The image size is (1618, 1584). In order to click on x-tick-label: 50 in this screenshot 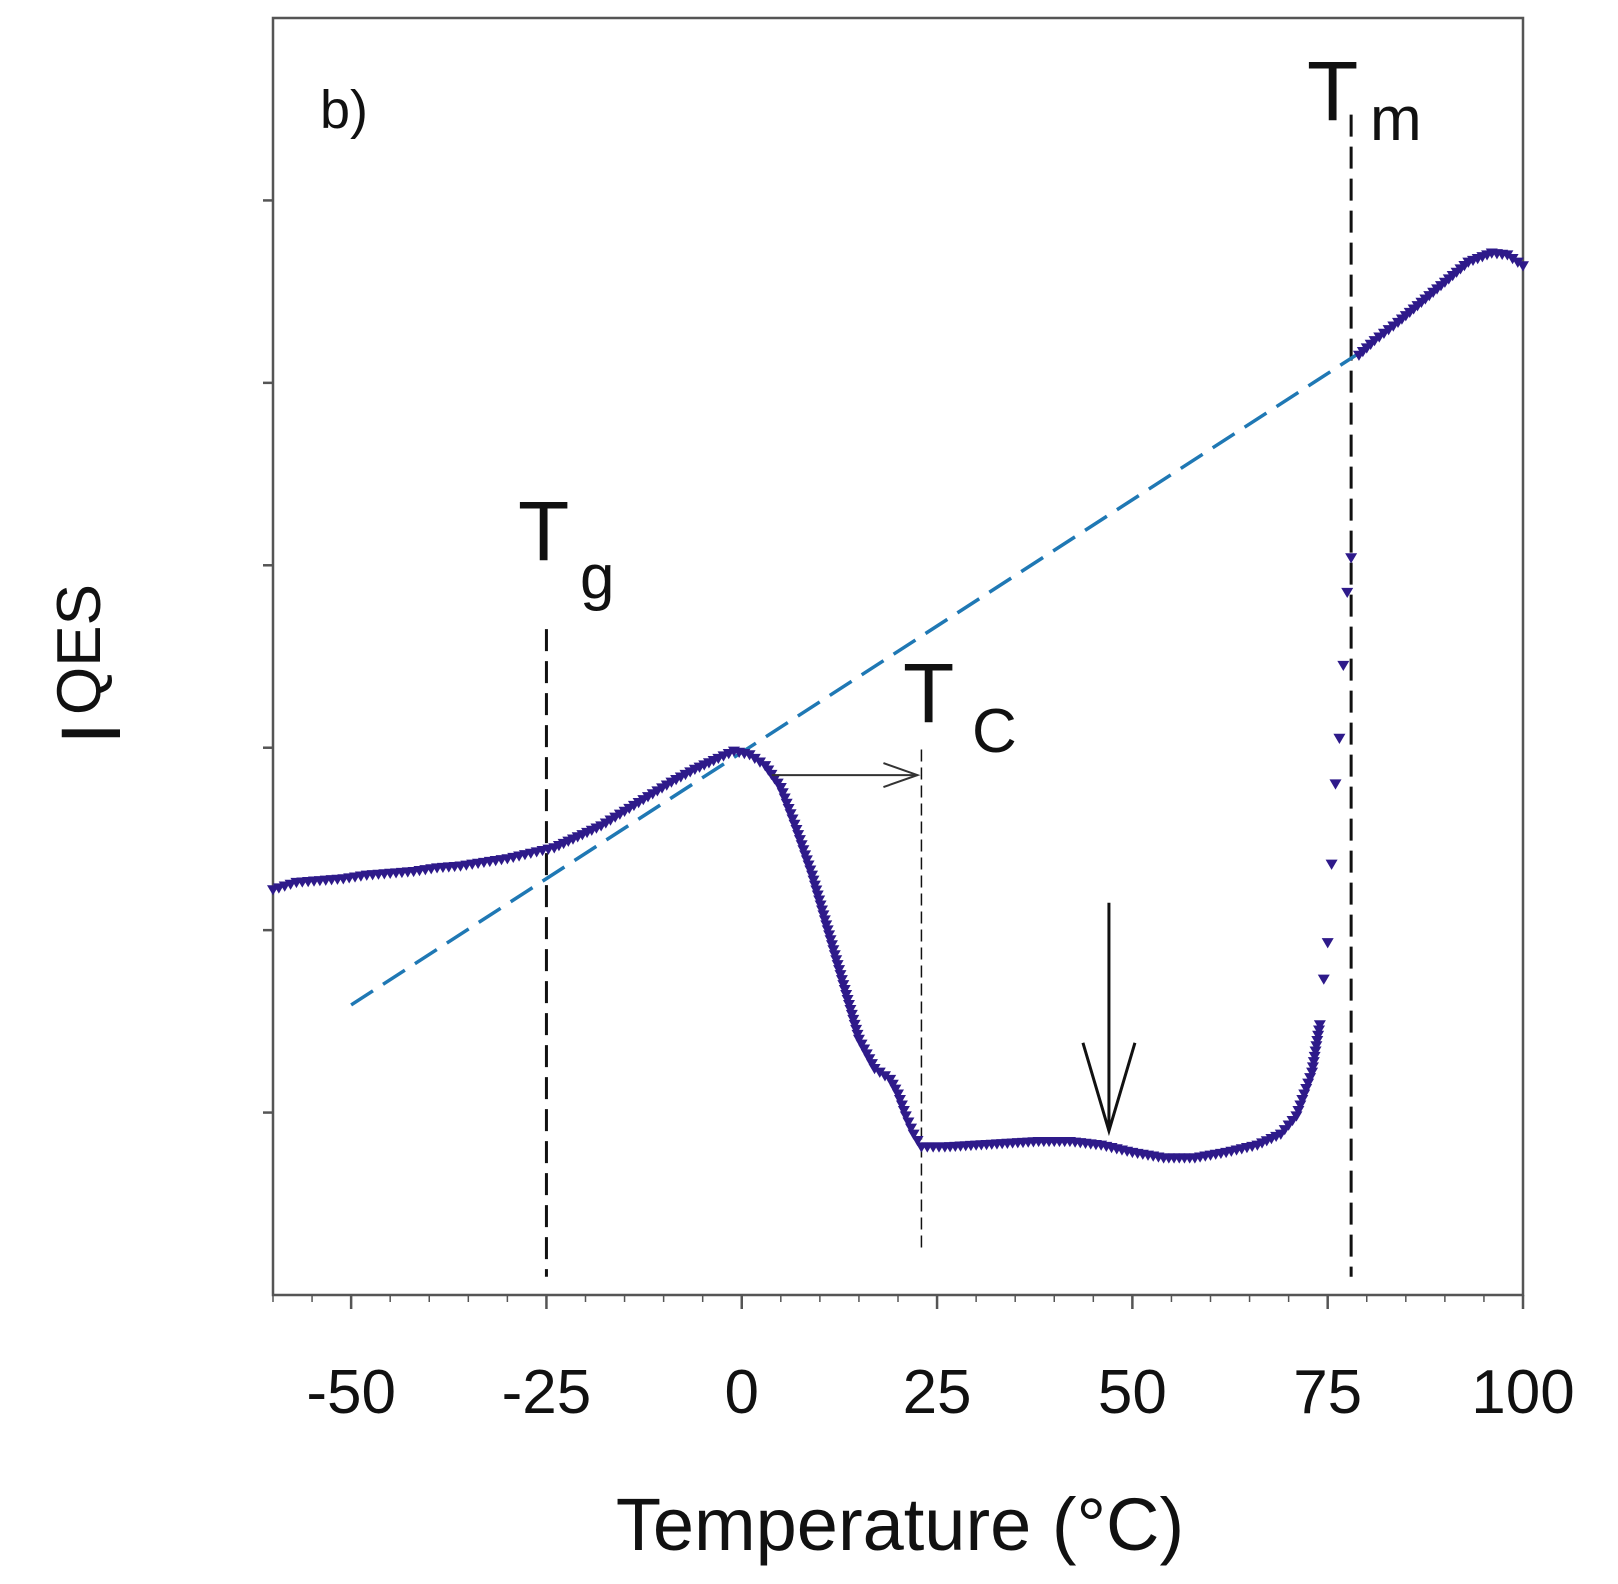, I will do `click(1132, 1392)`.